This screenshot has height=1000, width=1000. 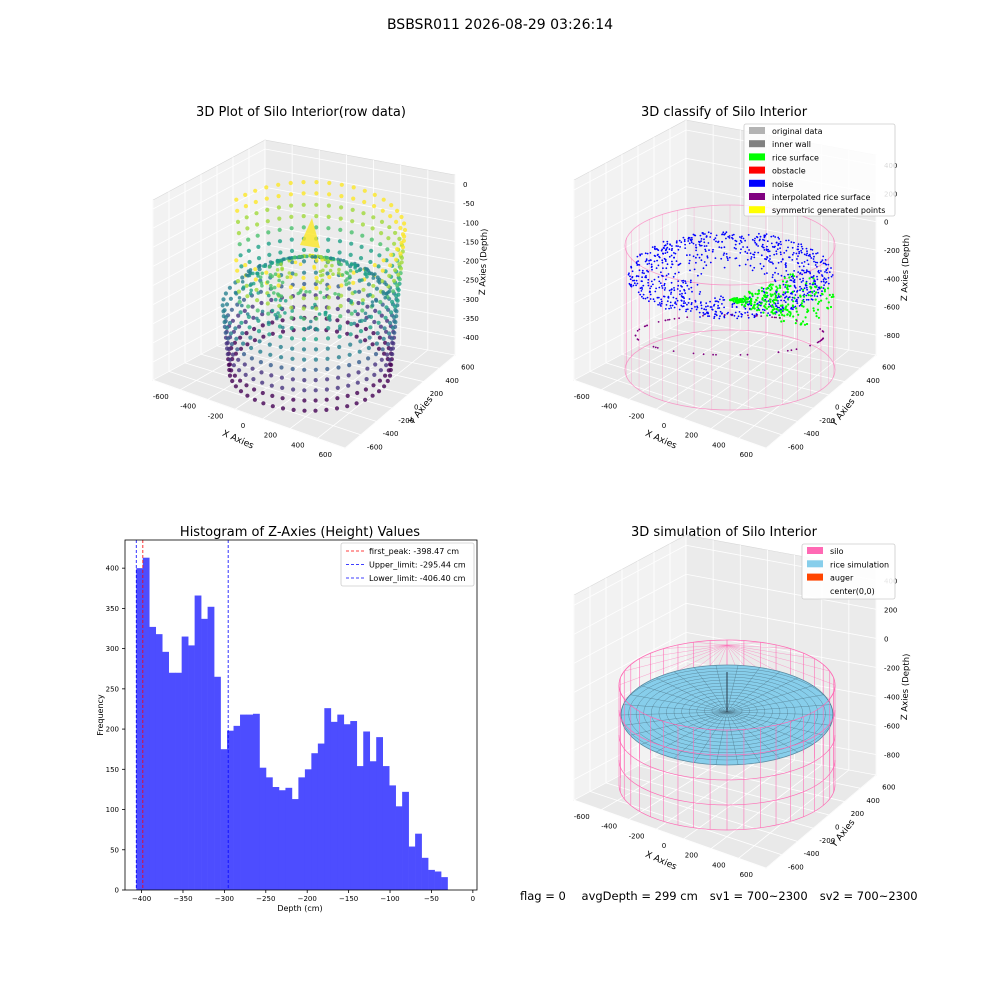 I want to click on y-tick-label: 0, so click(x=416, y=408).